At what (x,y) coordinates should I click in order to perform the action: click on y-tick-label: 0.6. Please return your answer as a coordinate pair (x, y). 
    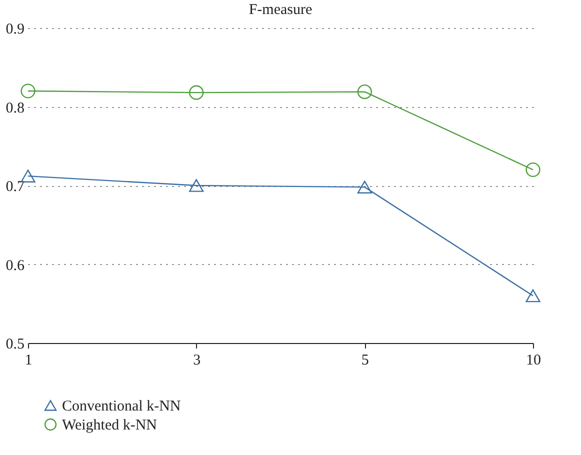
    Looking at the image, I should click on (15, 266).